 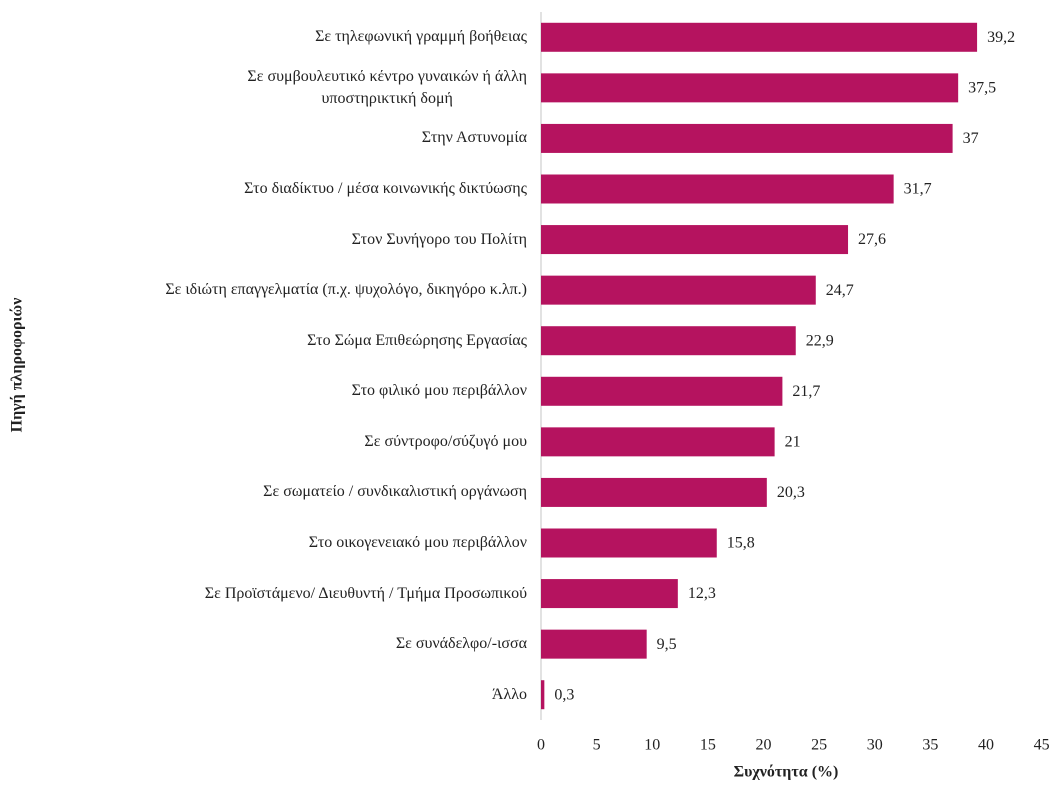 What do you see at coordinates (17, 365) in the screenshot?
I see `y-axis-label: Πηγή πληροφοριών` at bounding box center [17, 365].